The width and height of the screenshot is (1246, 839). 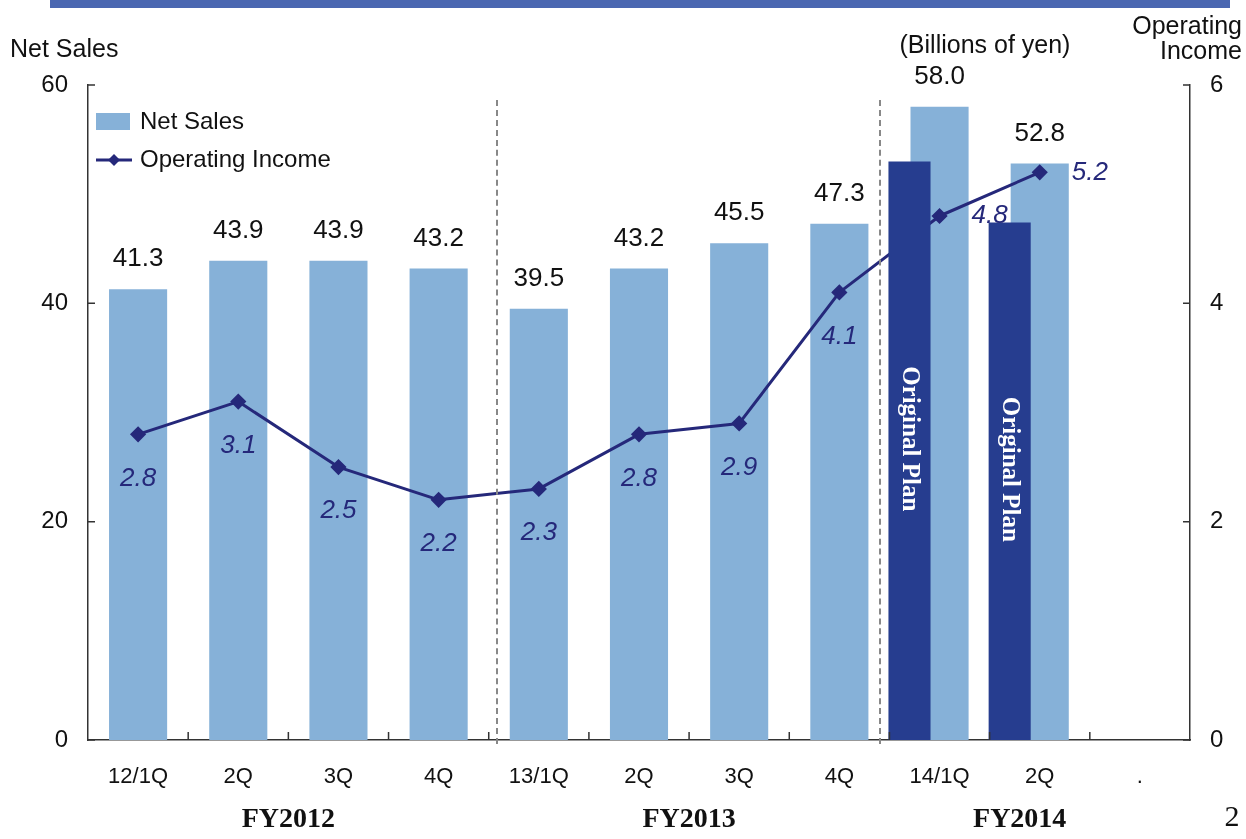 What do you see at coordinates (61, 738) in the screenshot?
I see `y-tick-label: 0` at bounding box center [61, 738].